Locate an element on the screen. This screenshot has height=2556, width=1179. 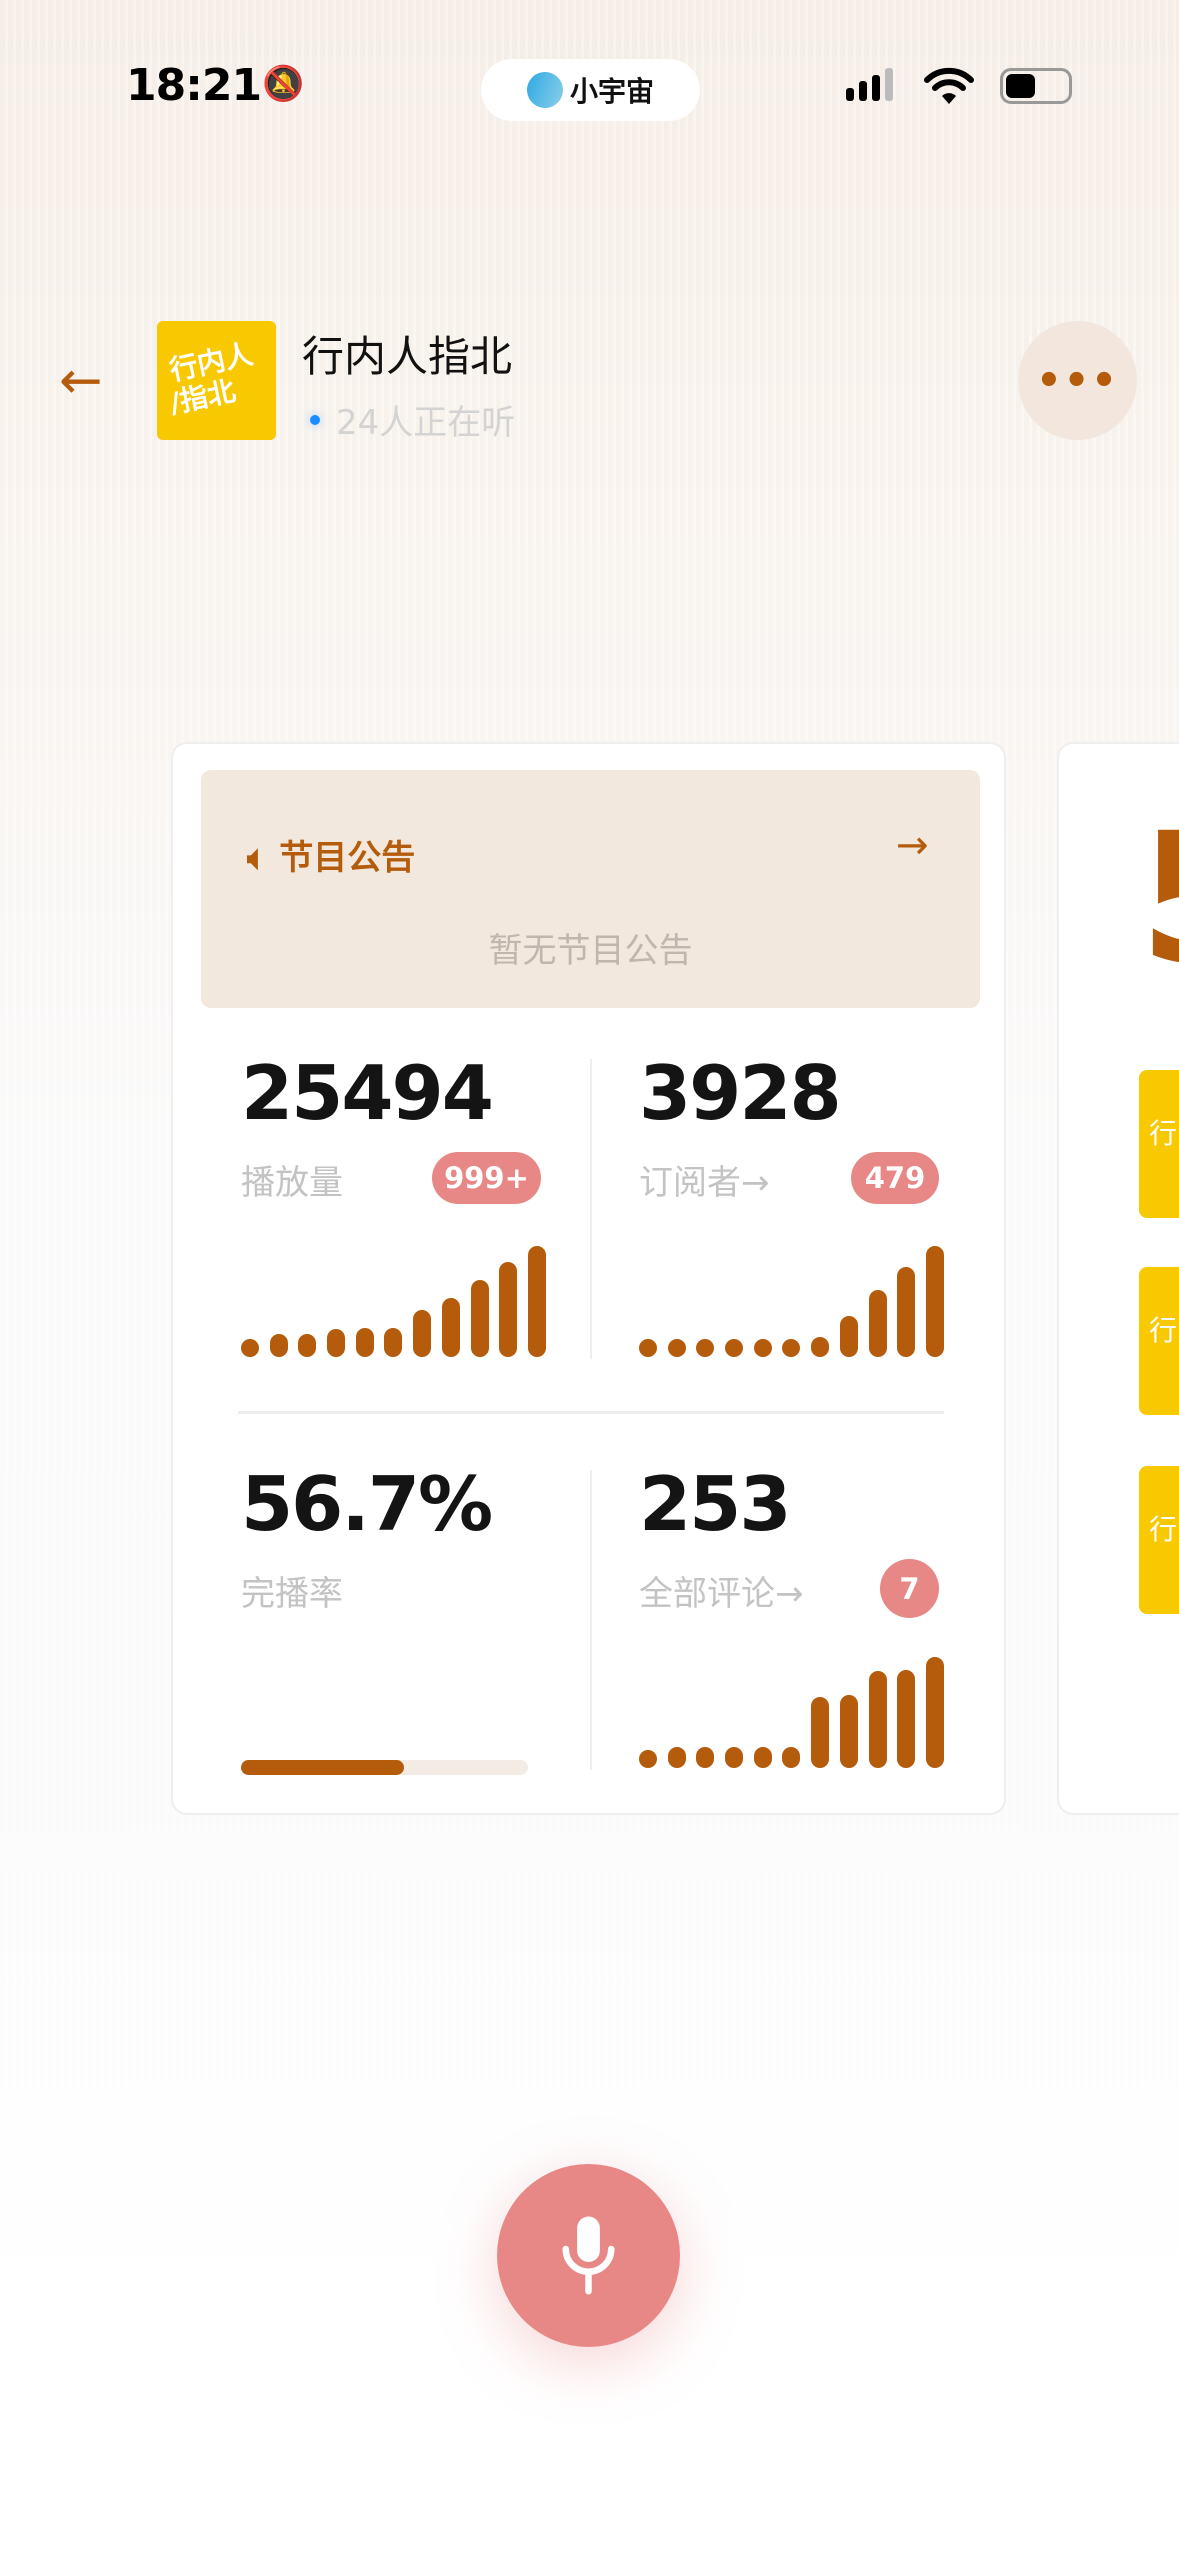
speaker-icon: 🔈︎ is located at coordinates (263, 858).